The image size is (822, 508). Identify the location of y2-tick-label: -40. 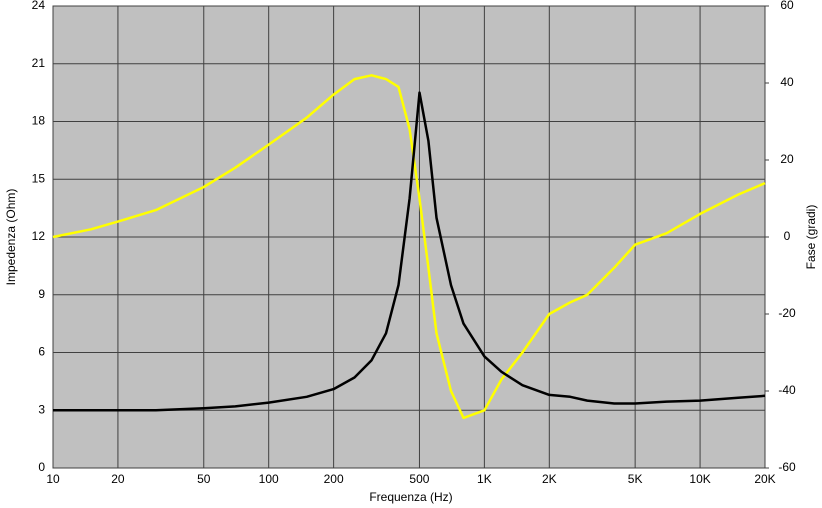
(787, 390).